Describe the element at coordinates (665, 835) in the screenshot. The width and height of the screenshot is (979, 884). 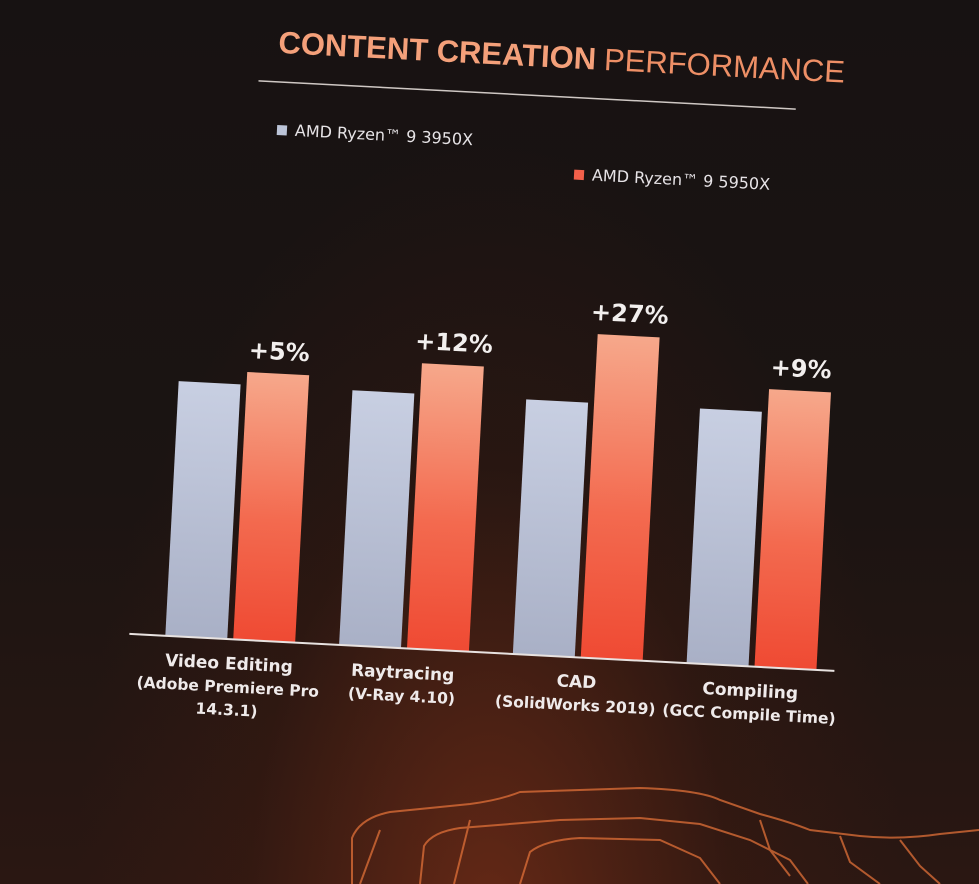
I see `decorative-outline` at that location.